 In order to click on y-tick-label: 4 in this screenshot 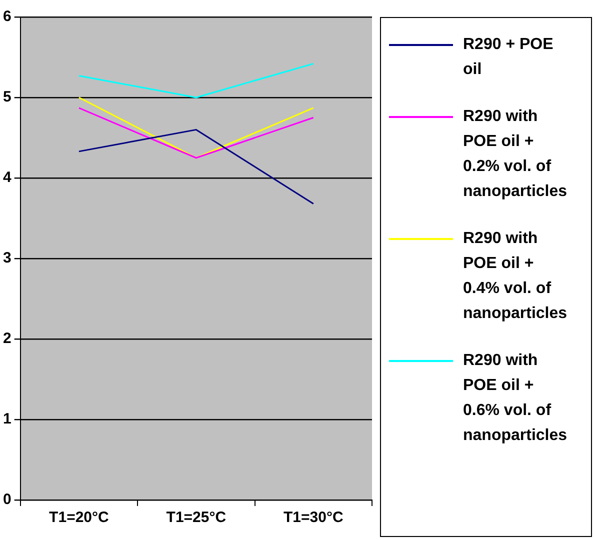, I will do `click(7, 177)`.